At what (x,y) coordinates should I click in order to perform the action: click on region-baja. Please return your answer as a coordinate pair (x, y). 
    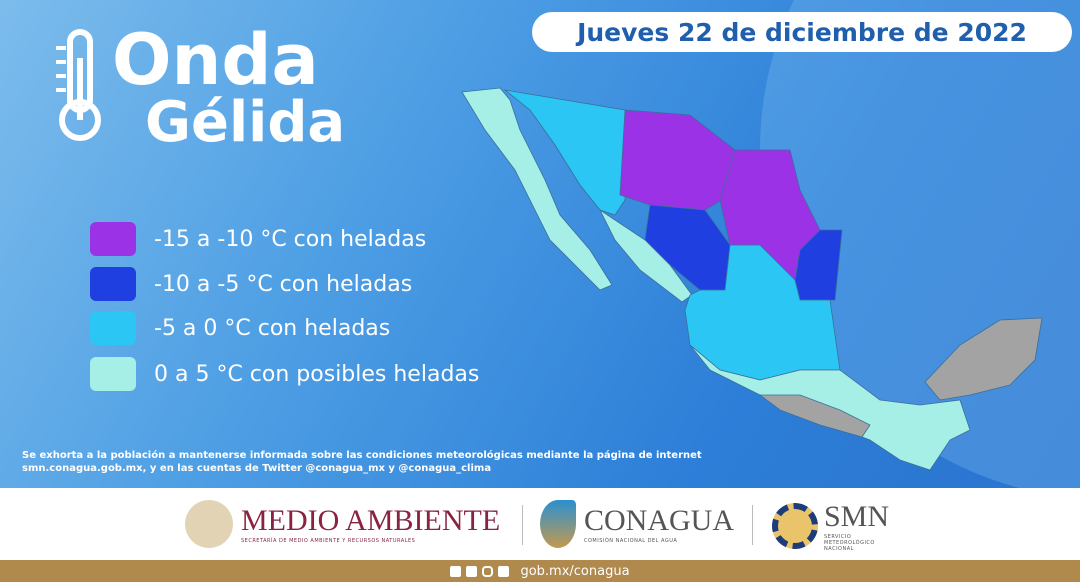
    Looking at the image, I should click on (537, 189).